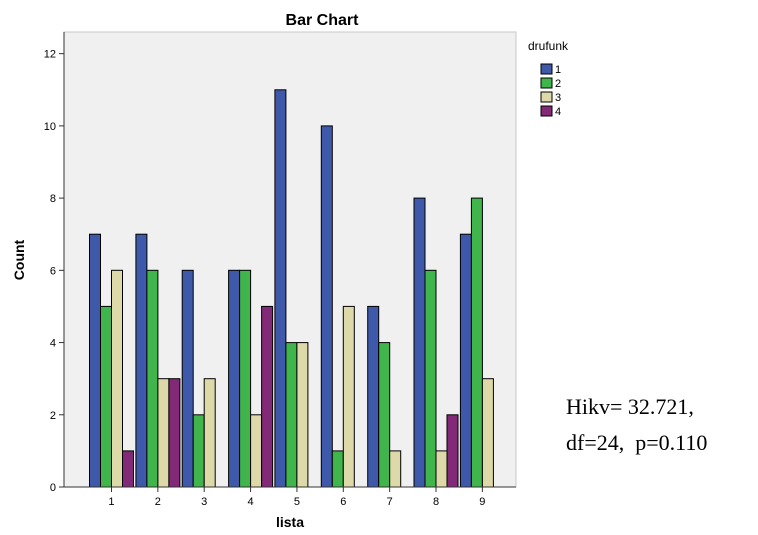 This screenshot has width=758, height=535. I want to click on y-tick-label-6: 6, so click(53, 271).